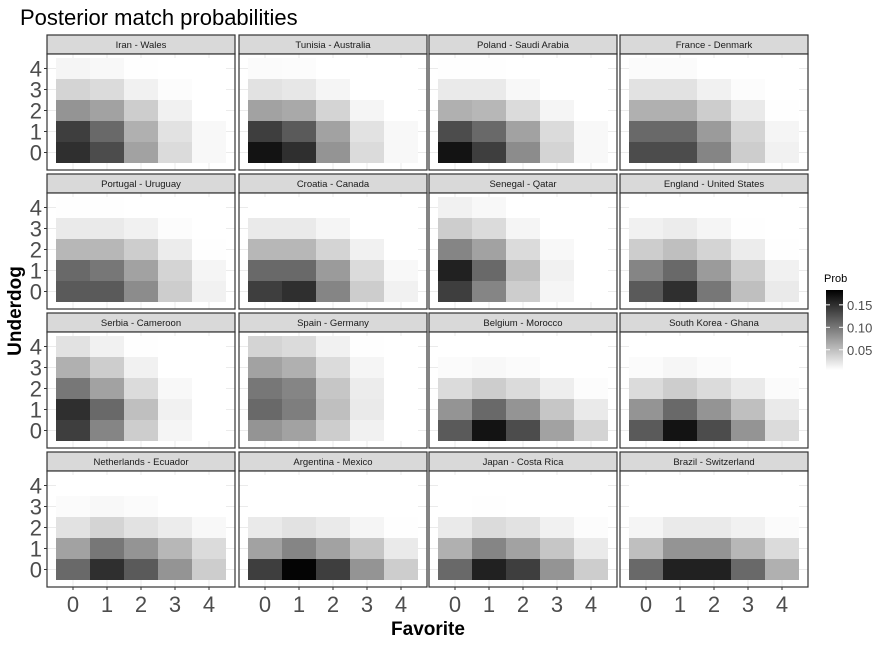 The image size is (889, 645). What do you see at coordinates (333, 604) in the screenshot?
I see `x-tick-label: 2` at bounding box center [333, 604].